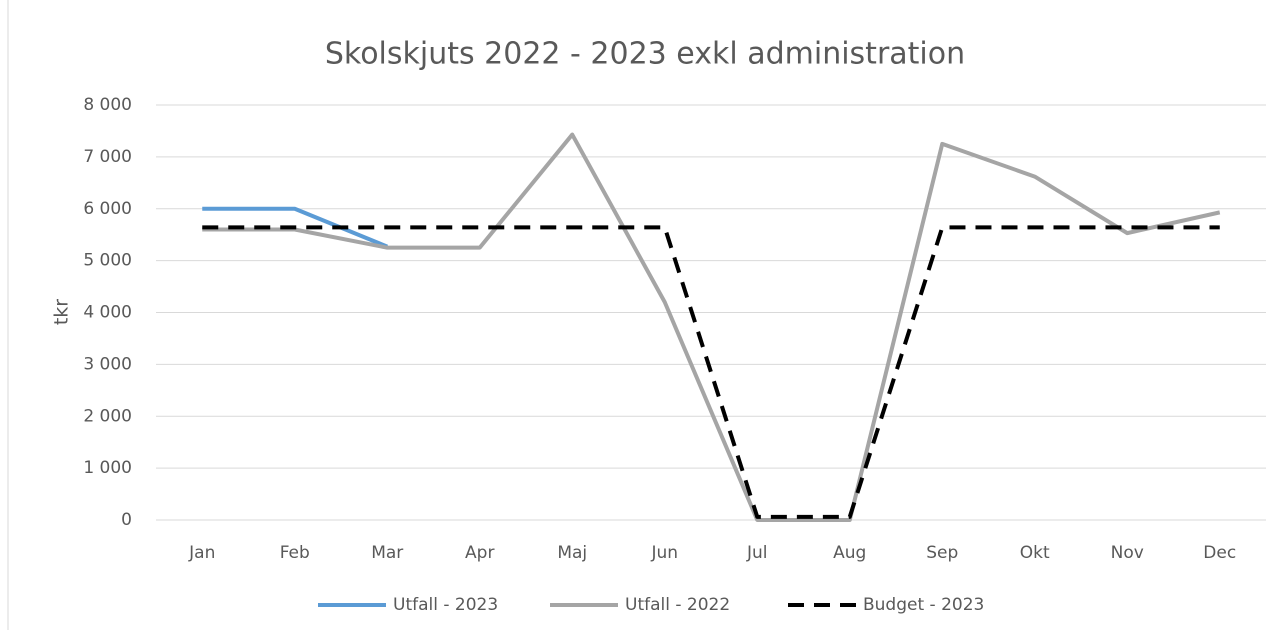 The height and width of the screenshot is (634, 1266). Describe the element at coordinates (201, 553) in the screenshot. I see `x-tick-label: Jan` at that location.